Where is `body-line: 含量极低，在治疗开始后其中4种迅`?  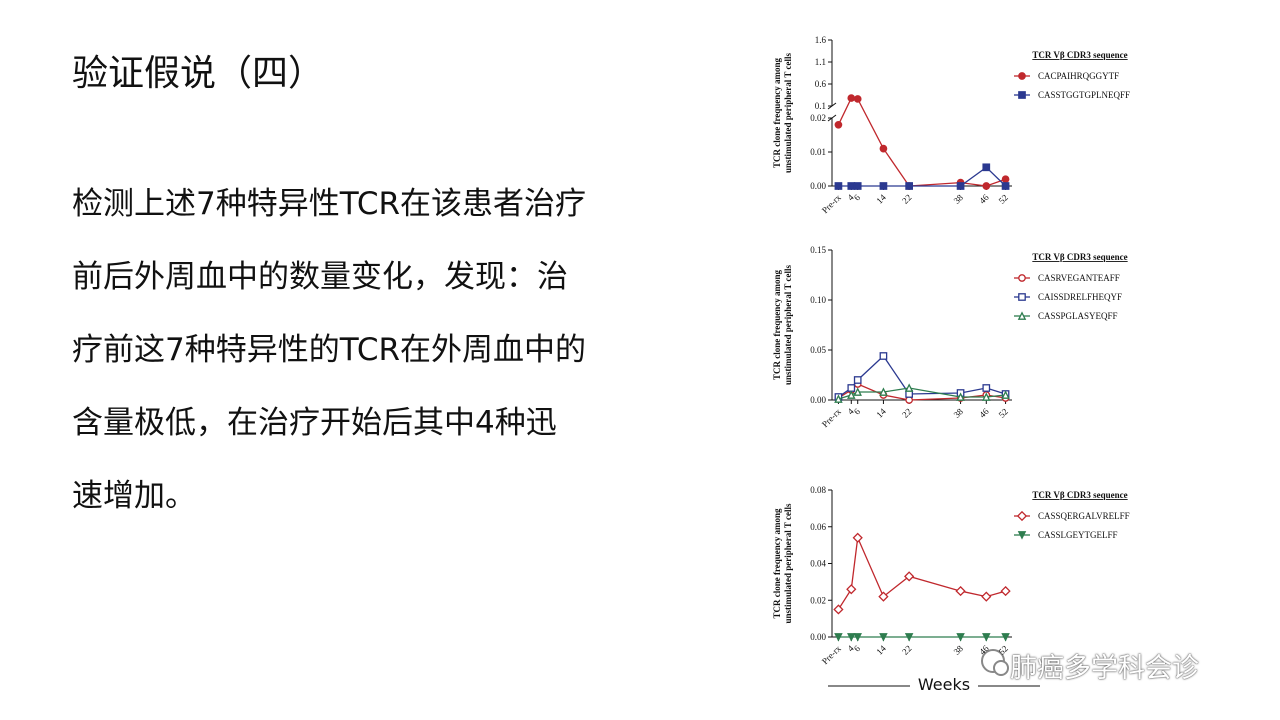
body-line: 含量极低，在治疗开始后其中4种迅 is located at coordinates (314, 423).